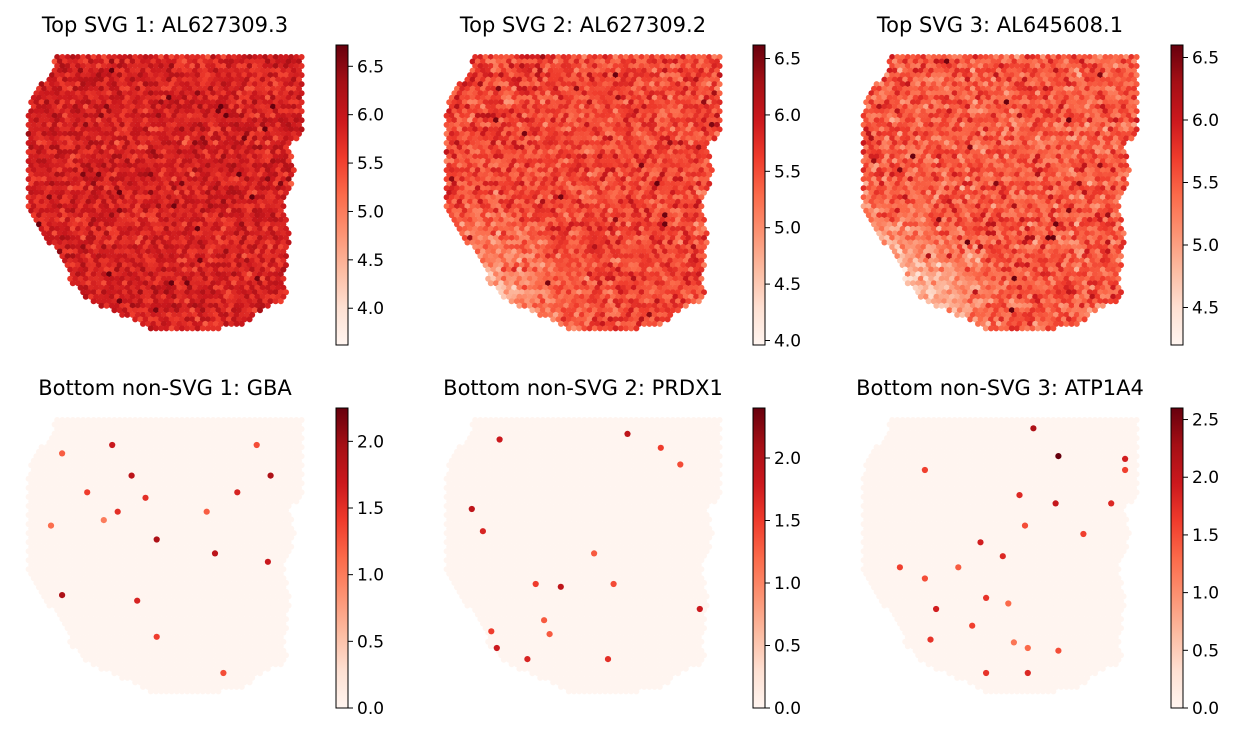 The height and width of the screenshot is (734, 1248). I want to click on colorbar-tick-label: 4.0, so click(370, 309).